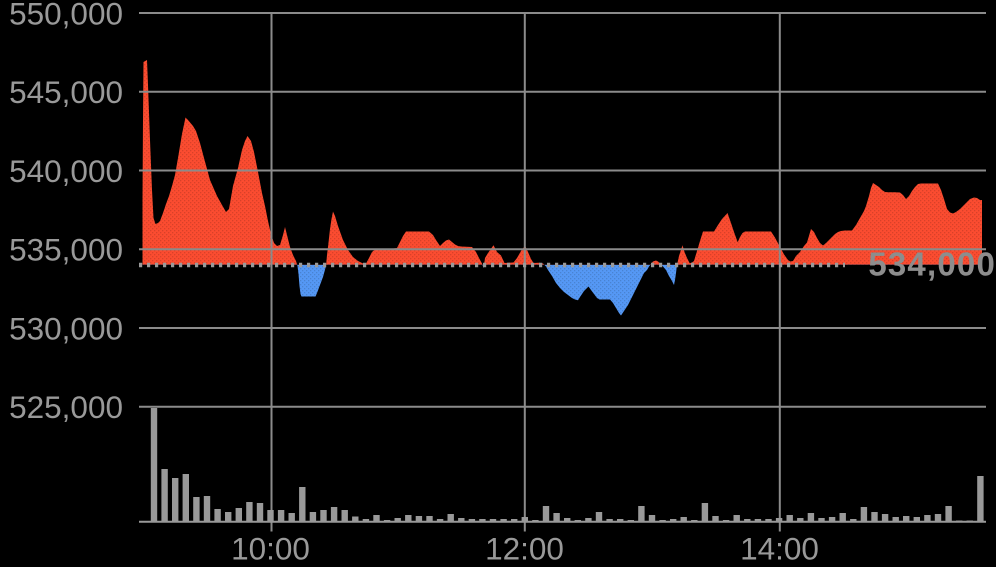 The height and width of the screenshot is (567, 996). Describe the element at coordinates (270, 549) in the screenshot. I see `svg-text: 10:00` at that location.